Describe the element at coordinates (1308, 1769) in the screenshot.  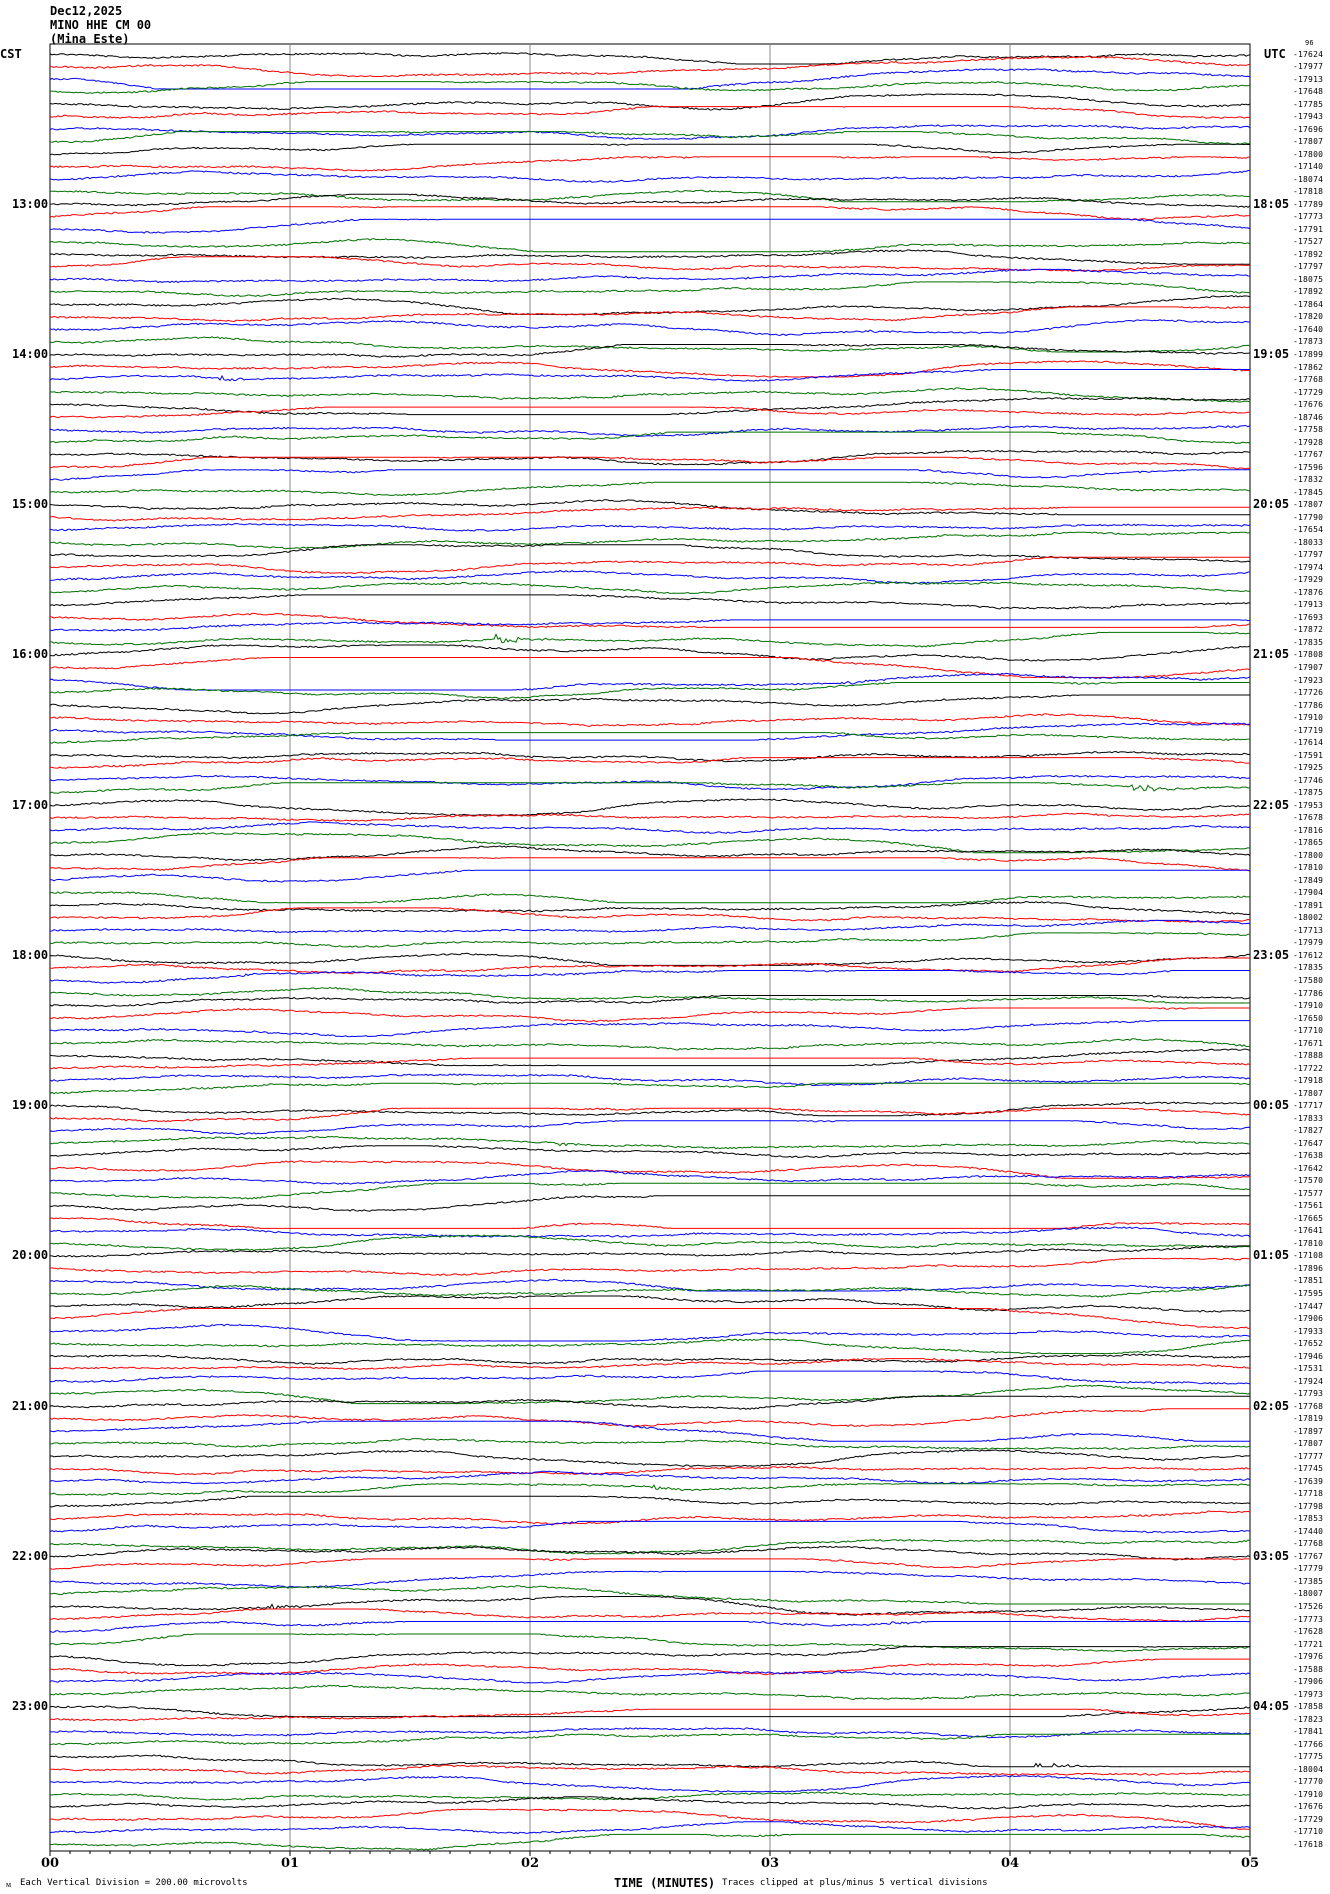
I see `row-offset-label: -18004` at that location.